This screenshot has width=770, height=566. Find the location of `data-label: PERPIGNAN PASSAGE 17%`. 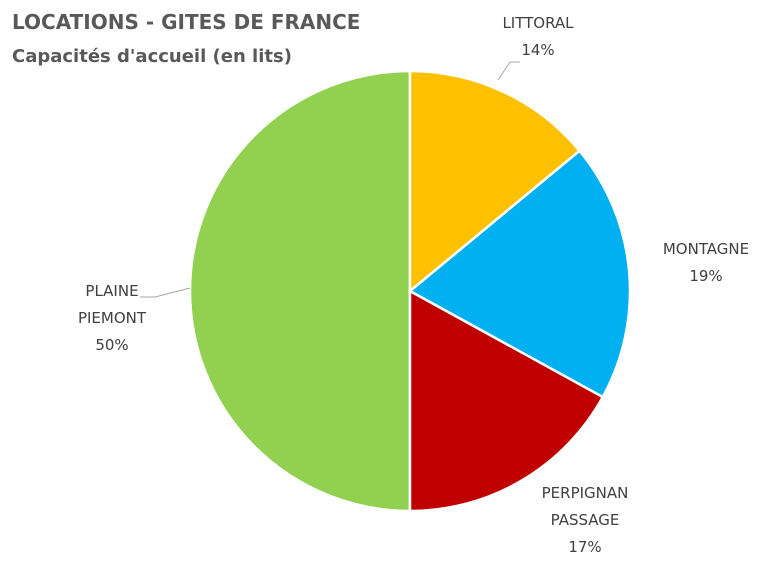

data-label: PERPIGNAN PASSAGE 17% is located at coordinates (585, 520).